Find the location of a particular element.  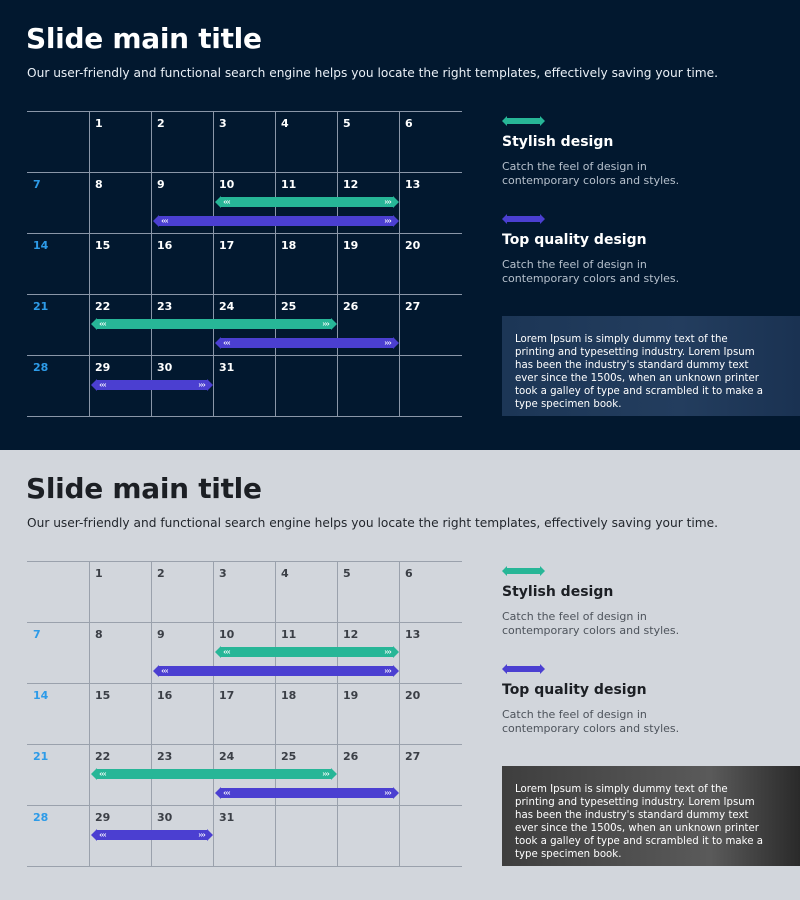

day-number: 17 is located at coordinates (227, 245).